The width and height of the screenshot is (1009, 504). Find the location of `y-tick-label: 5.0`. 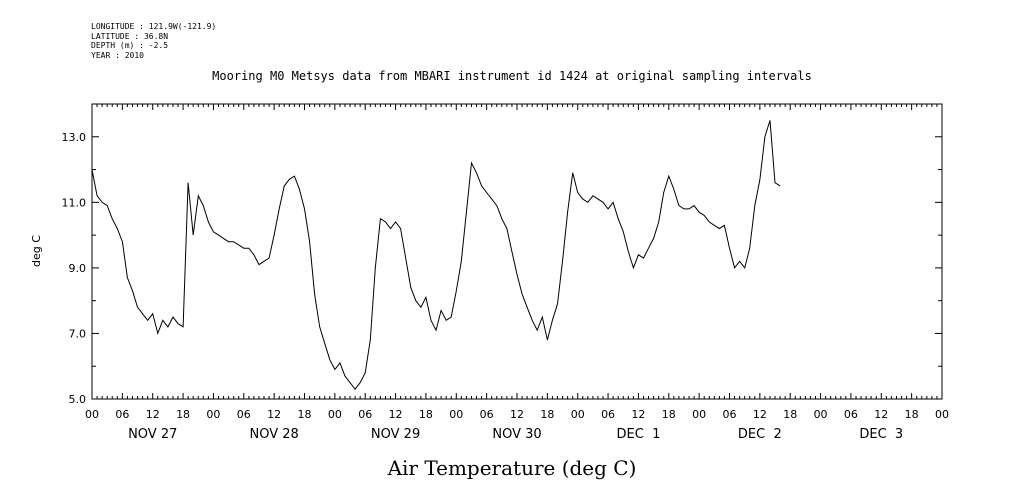

y-tick-label: 5.0 is located at coordinates (78, 399).